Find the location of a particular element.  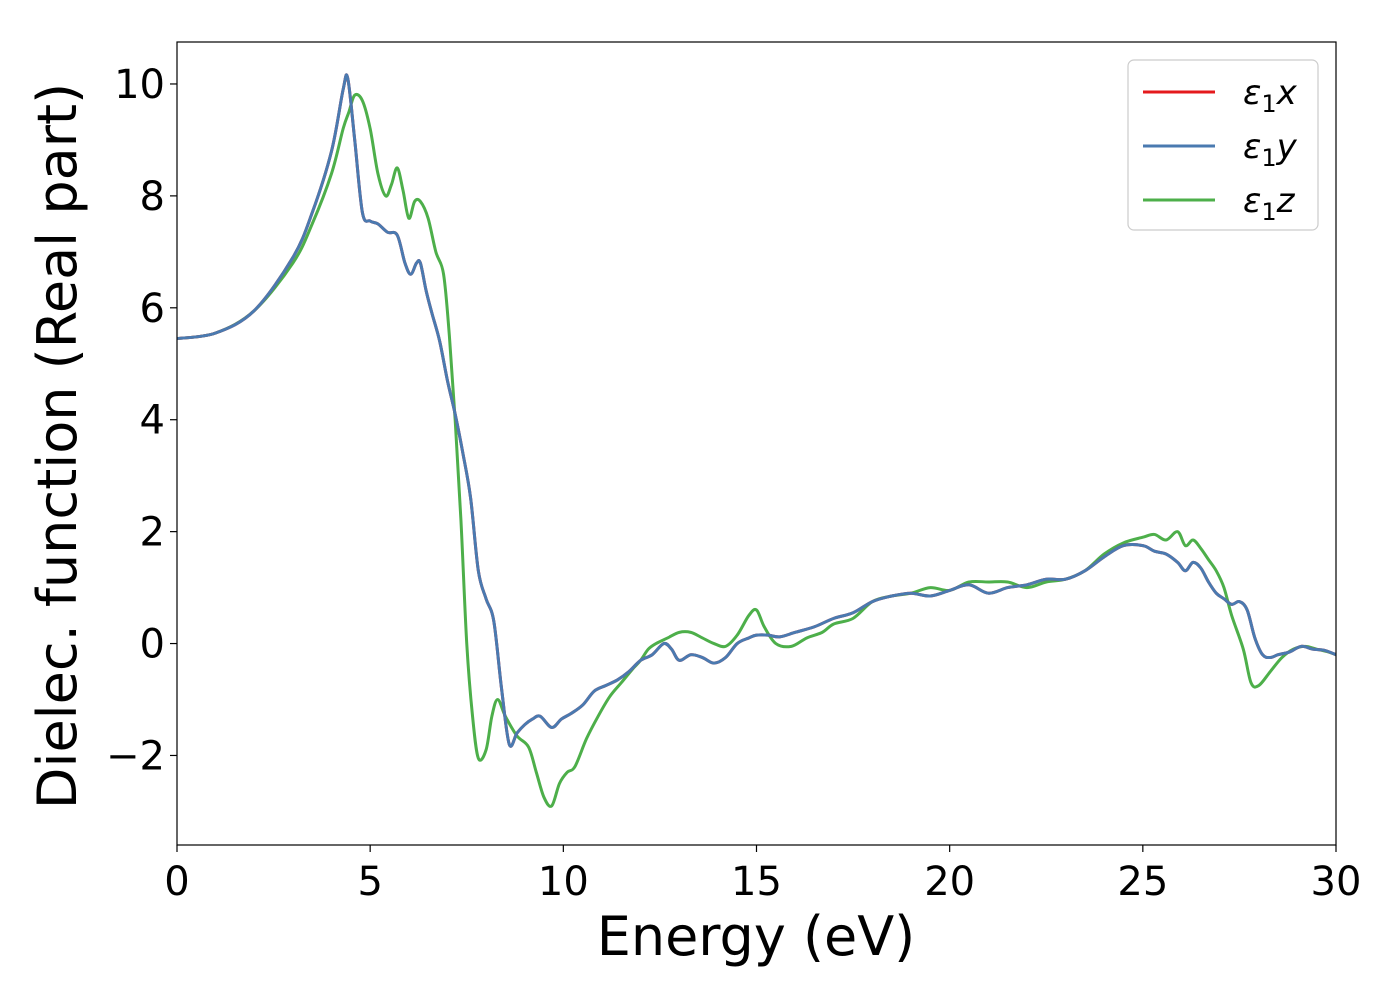

y-tick-label: 0 is located at coordinates (152, 645).